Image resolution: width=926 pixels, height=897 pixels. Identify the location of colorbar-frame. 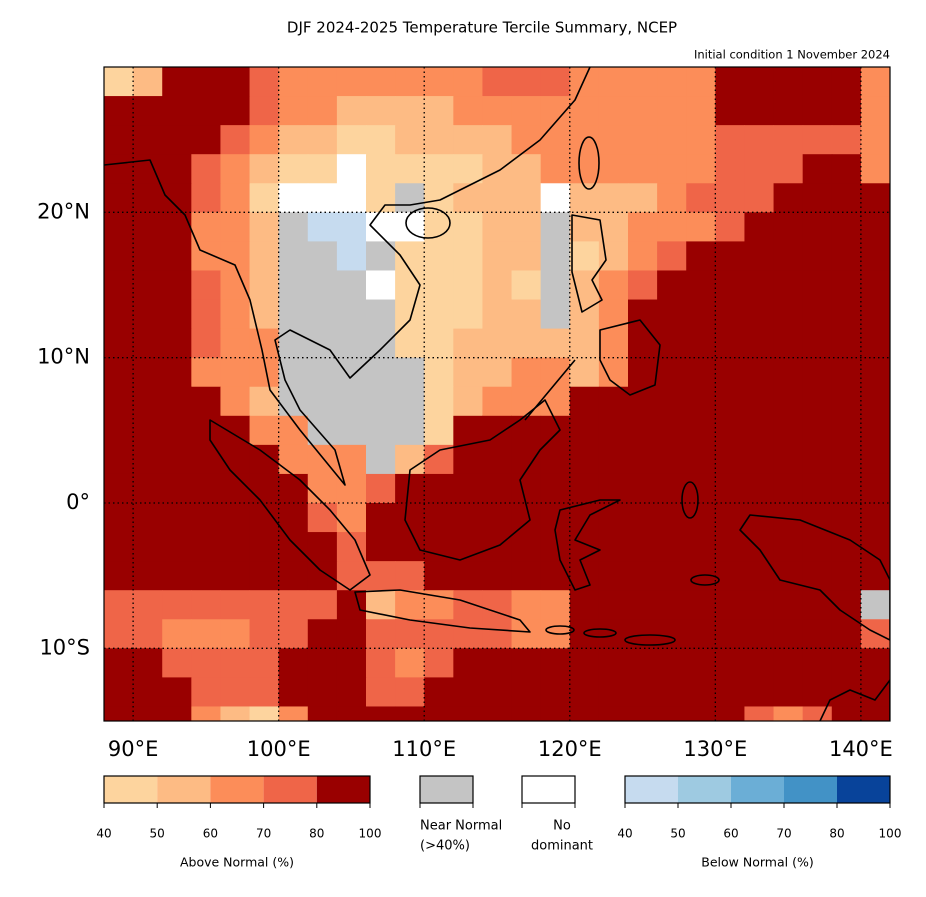
(757, 789).